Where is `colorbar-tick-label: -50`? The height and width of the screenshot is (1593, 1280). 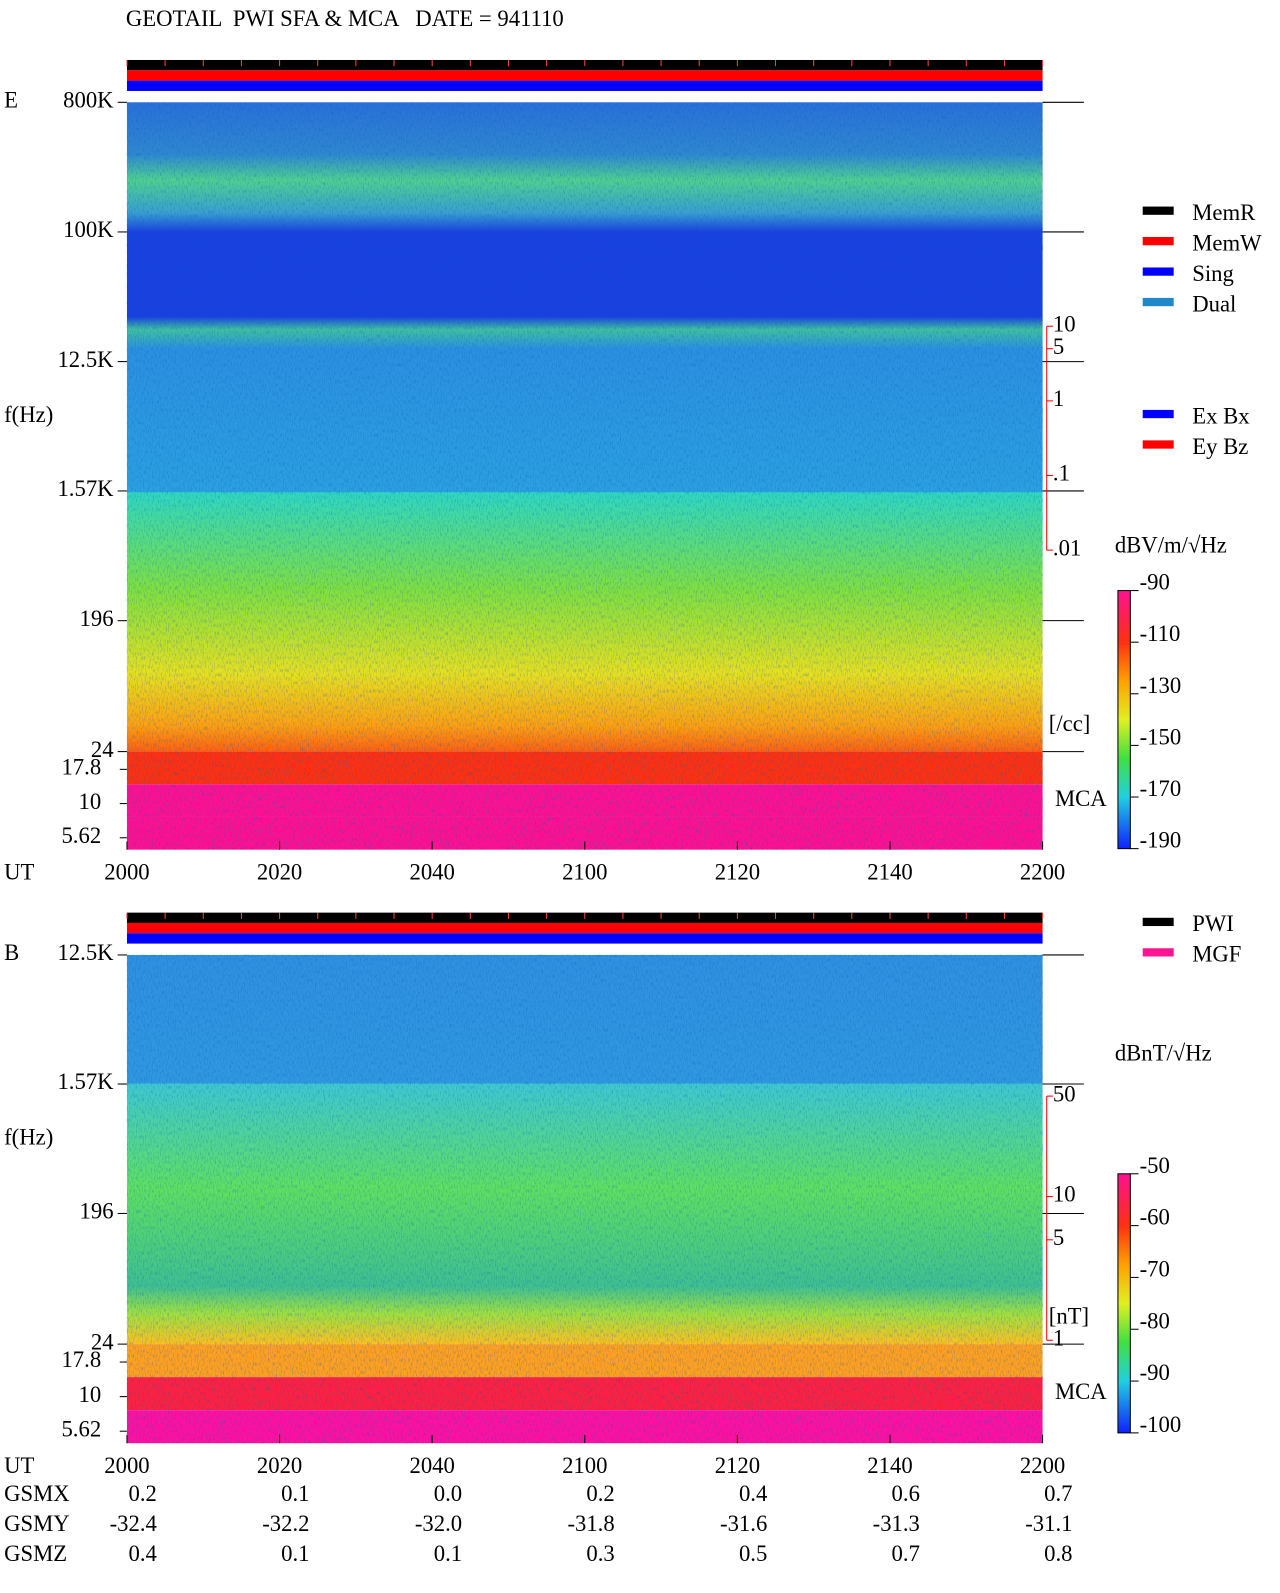
colorbar-tick-label: -50 is located at coordinates (1155, 1165).